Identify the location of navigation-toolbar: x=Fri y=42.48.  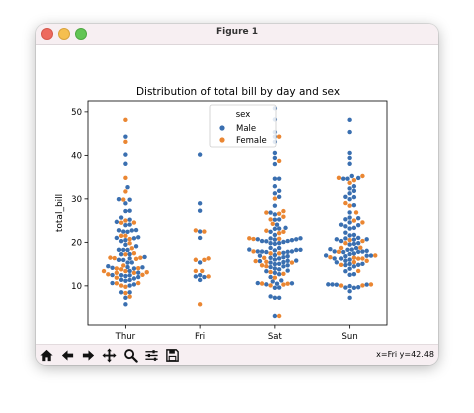
(237, 354).